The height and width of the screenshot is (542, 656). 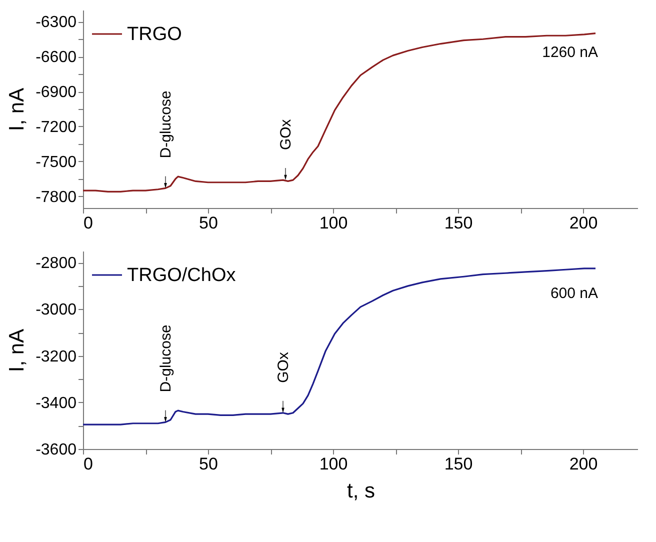 What do you see at coordinates (56, 263) in the screenshot?
I see `y-tick-label: -2800` at bounding box center [56, 263].